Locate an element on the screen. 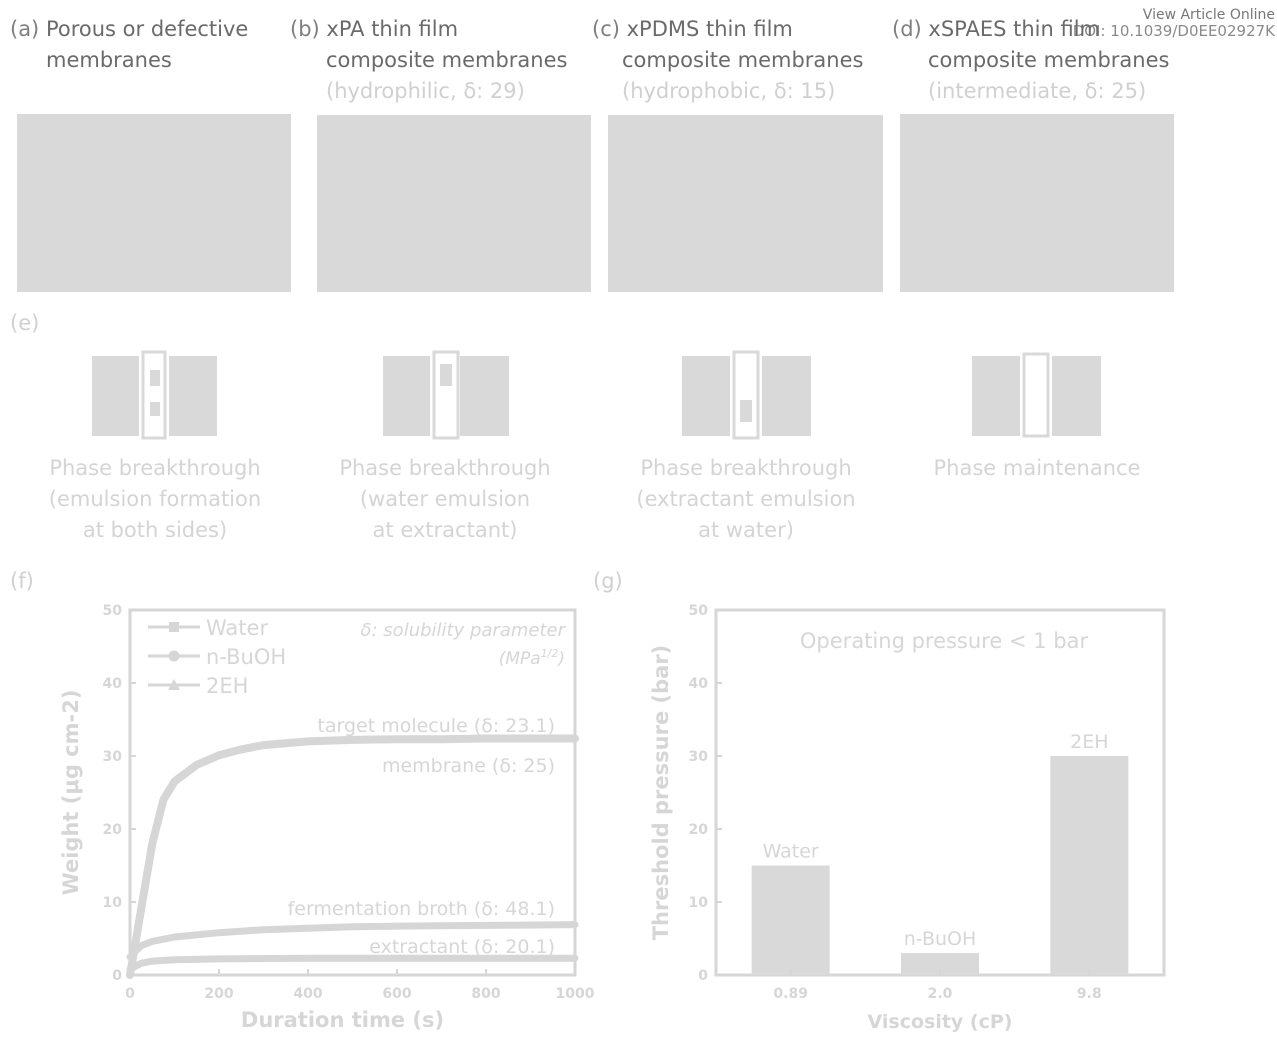 The image size is (1277, 1039). panel-letter: (d) is located at coordinates (907, 29).